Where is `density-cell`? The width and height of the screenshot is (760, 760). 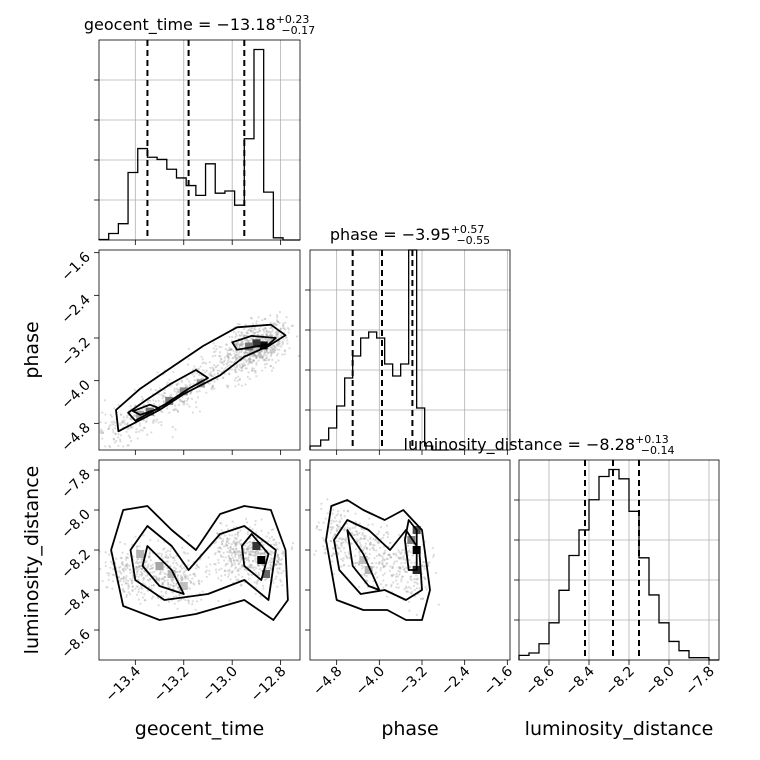
density-cell is located at coordinates (256, 546).